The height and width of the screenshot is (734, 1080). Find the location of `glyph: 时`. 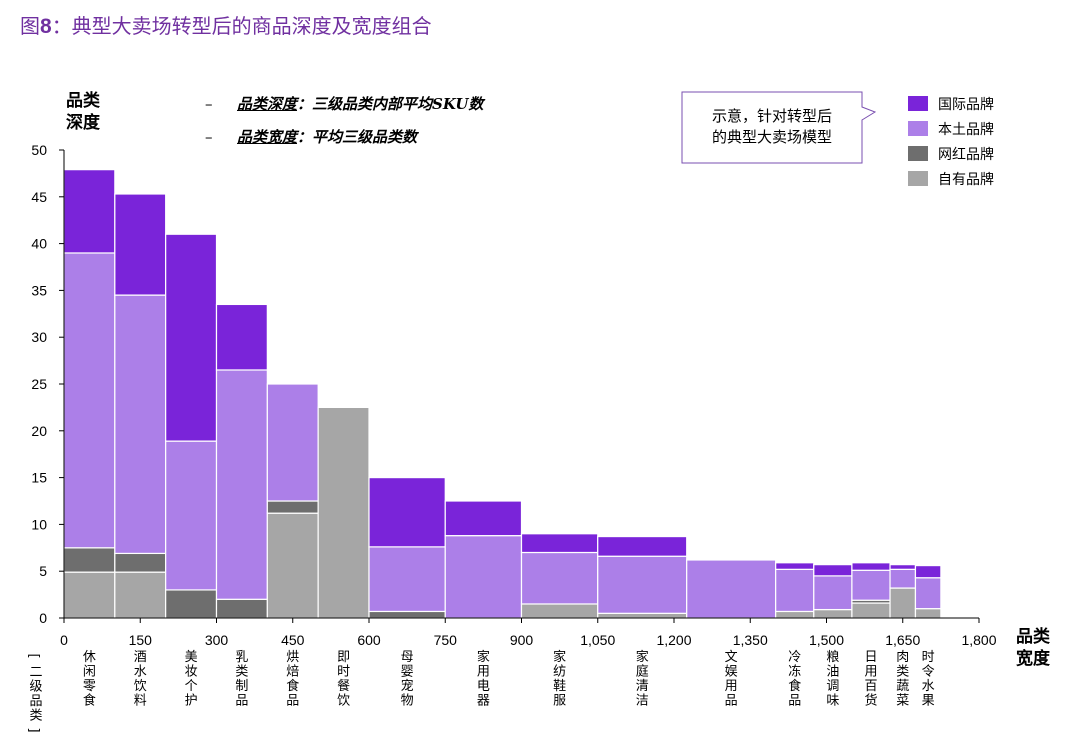

glyph: 时 is located at coordinates (928, 657).